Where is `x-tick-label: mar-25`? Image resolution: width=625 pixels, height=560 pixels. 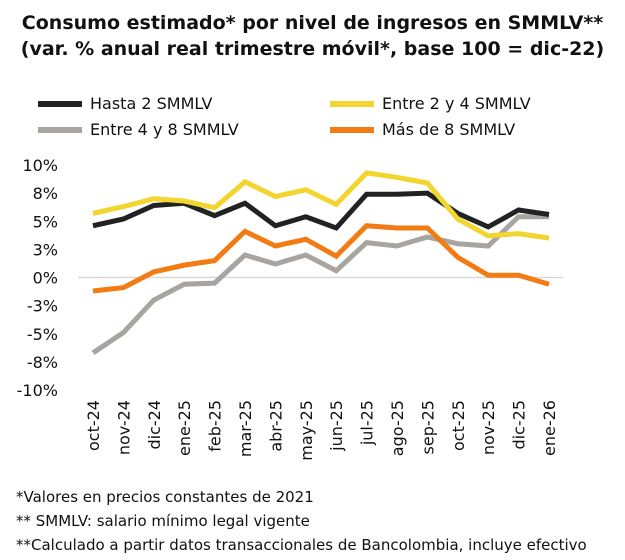 x-tick-label: mar-25 is located at coordinates (245, 428).